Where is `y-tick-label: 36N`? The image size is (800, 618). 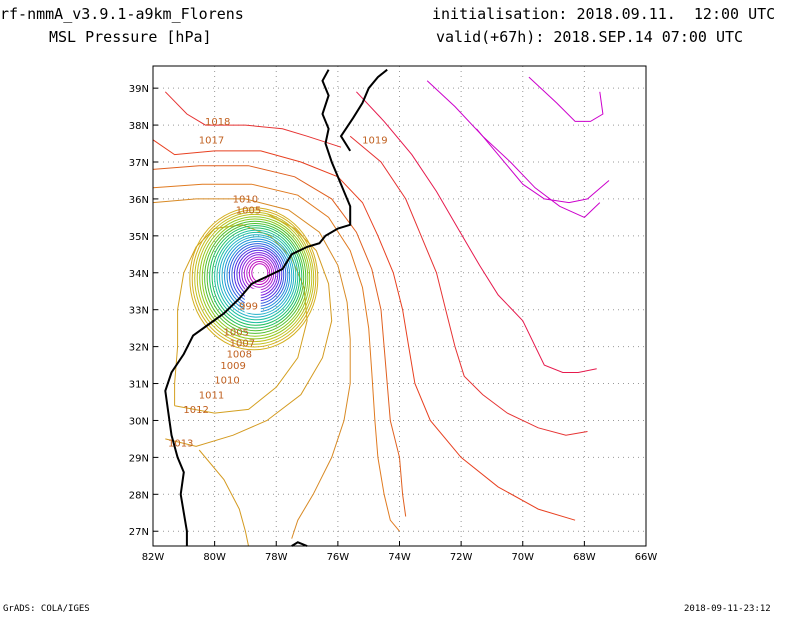 y-tick-label: 36N is located at coordinates (139, 200).